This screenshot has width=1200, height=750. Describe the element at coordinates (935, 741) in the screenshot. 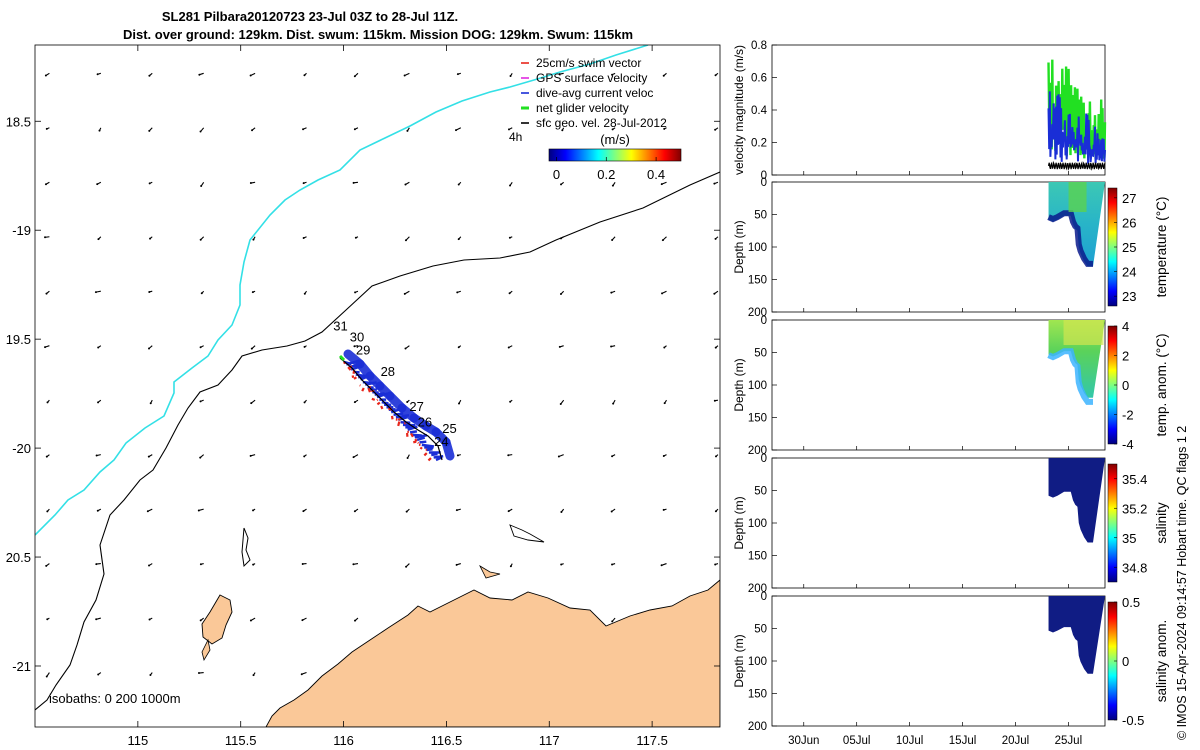

I see `time-axis: 30Jun 05Jul 10Jul 15Jul 20Jul 25Jul` at that location.